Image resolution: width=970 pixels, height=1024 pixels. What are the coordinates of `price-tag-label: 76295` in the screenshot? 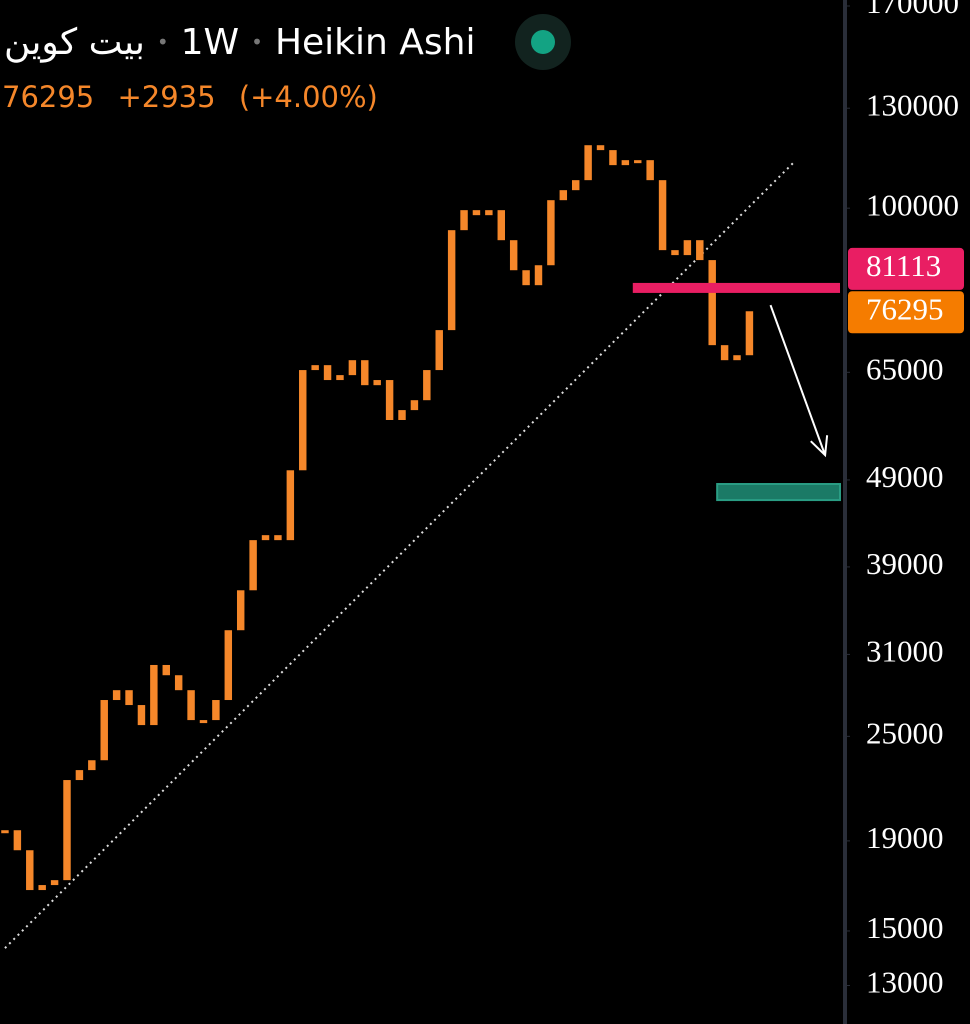 It's located at (905, 308).